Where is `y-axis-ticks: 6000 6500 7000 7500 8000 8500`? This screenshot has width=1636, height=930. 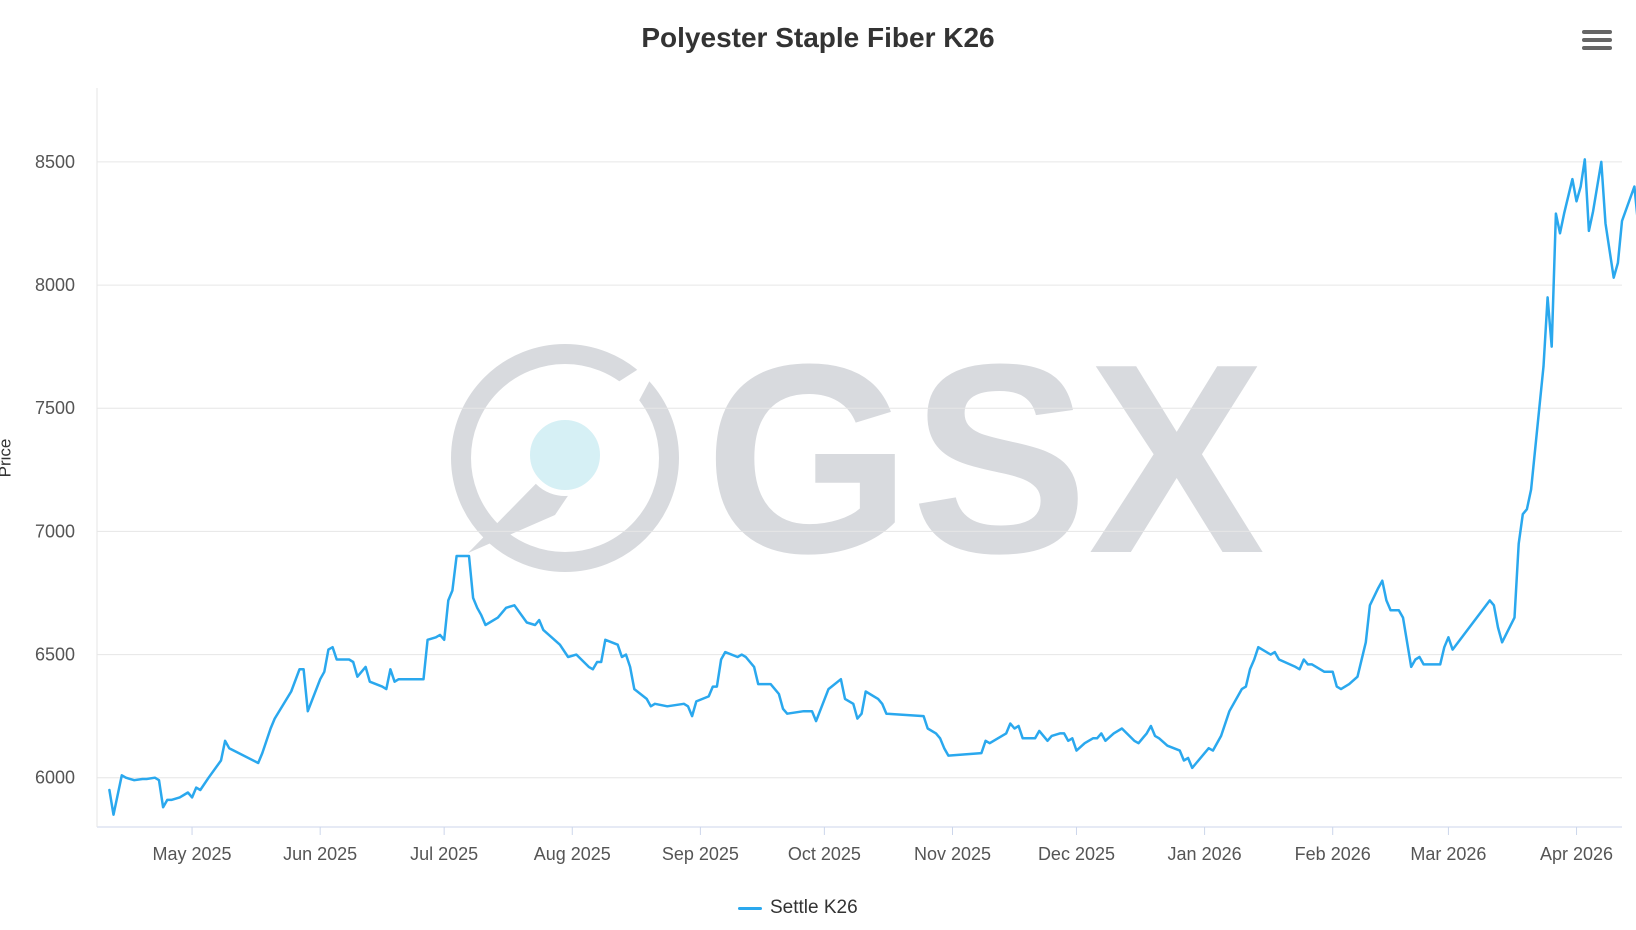
y-axis-ticks: 6000 6500 7000 7500 8000 8500 is located at coordinates (55, 470).